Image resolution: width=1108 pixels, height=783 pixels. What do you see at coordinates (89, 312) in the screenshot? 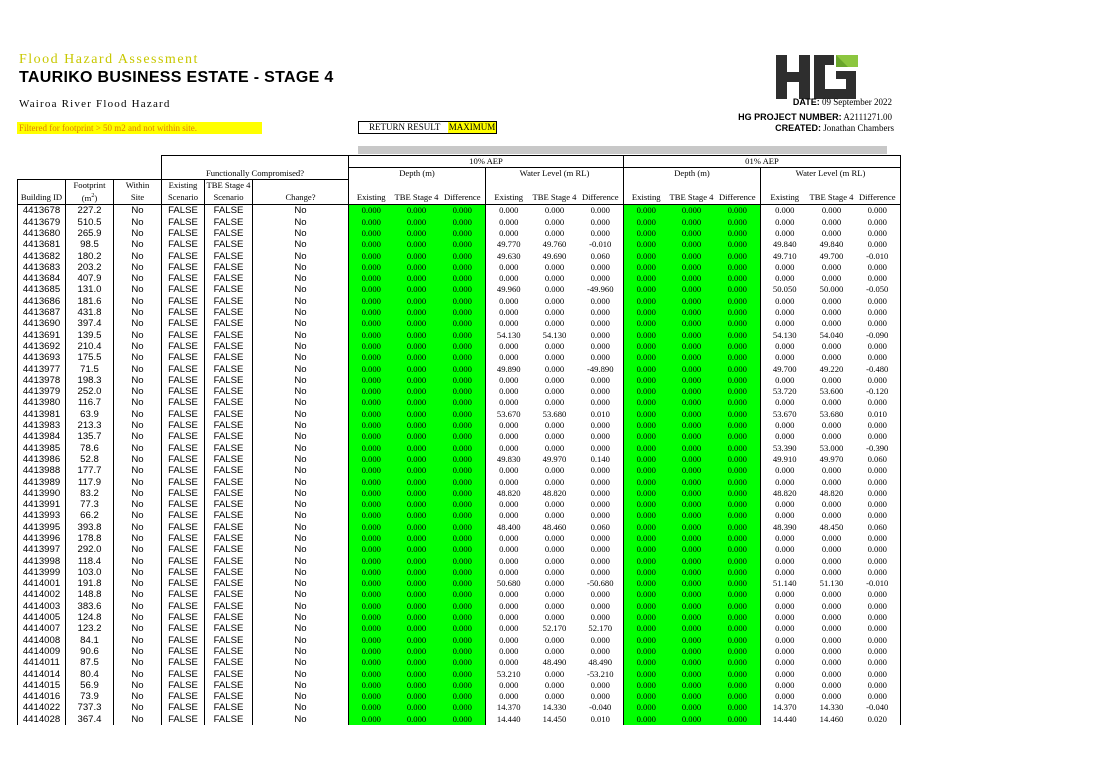
I see `footprint-area-cell: 431.8` at bounding box center [89, 312].